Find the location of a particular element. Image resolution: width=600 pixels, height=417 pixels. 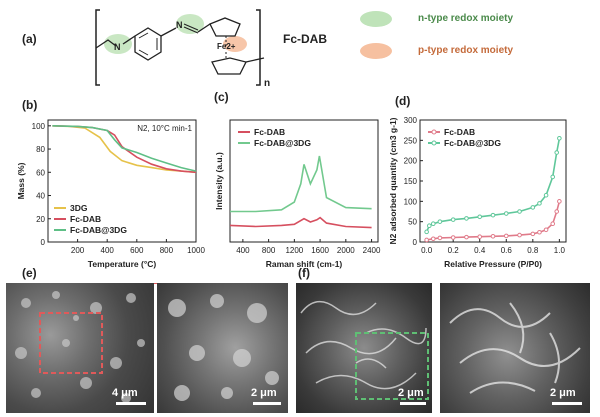

p-type-label: p-type redox moiety is located at coordinates (466, 50).